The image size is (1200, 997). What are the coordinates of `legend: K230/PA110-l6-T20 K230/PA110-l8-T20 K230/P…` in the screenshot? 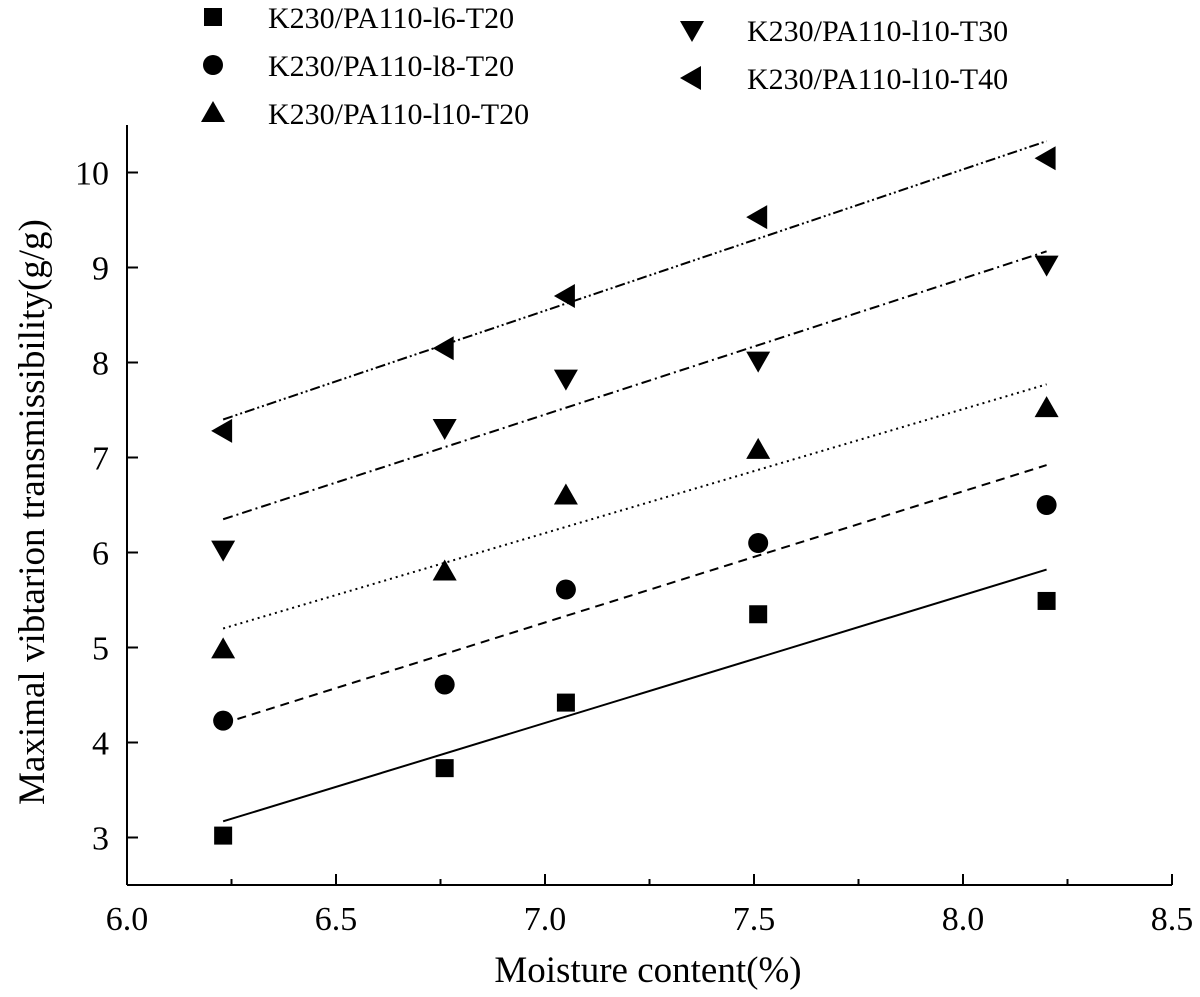 It's located at (604, 66).